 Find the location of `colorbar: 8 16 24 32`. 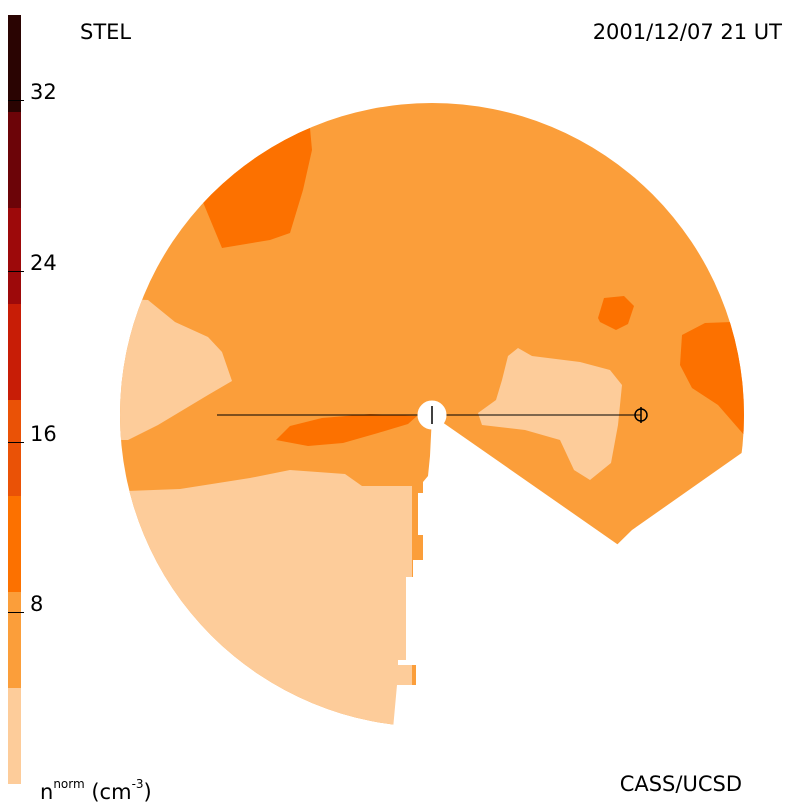

colorbar: 8 16 24 32 is located at coordinates (32, 399).